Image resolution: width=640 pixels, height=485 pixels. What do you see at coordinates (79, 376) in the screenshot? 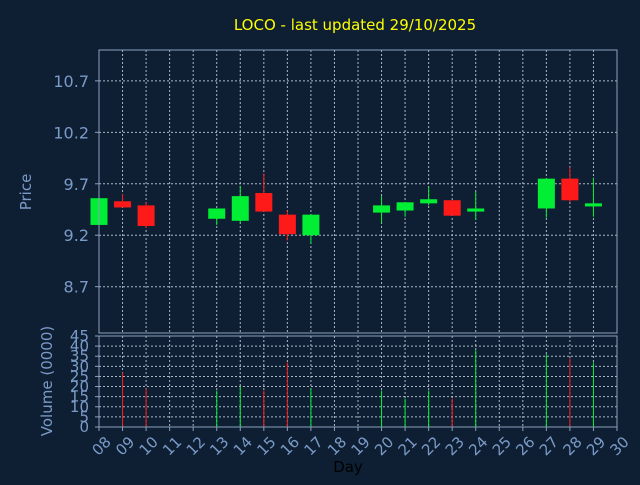
I see `volume-tick-label: 25` at bounding box center [79, 376].